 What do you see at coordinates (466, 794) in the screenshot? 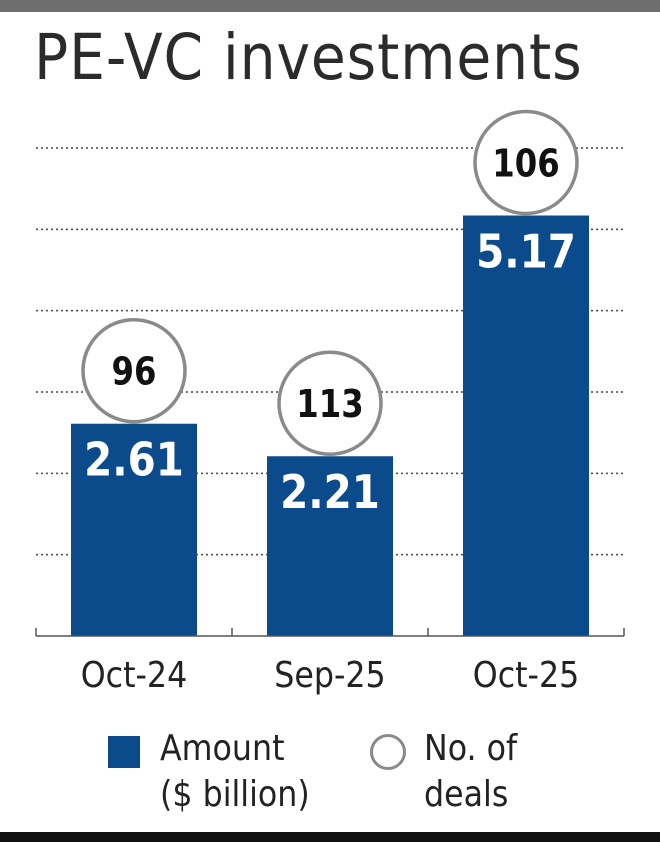
I see `legend-deals-line2: deals` at bounding box center [466, 794].